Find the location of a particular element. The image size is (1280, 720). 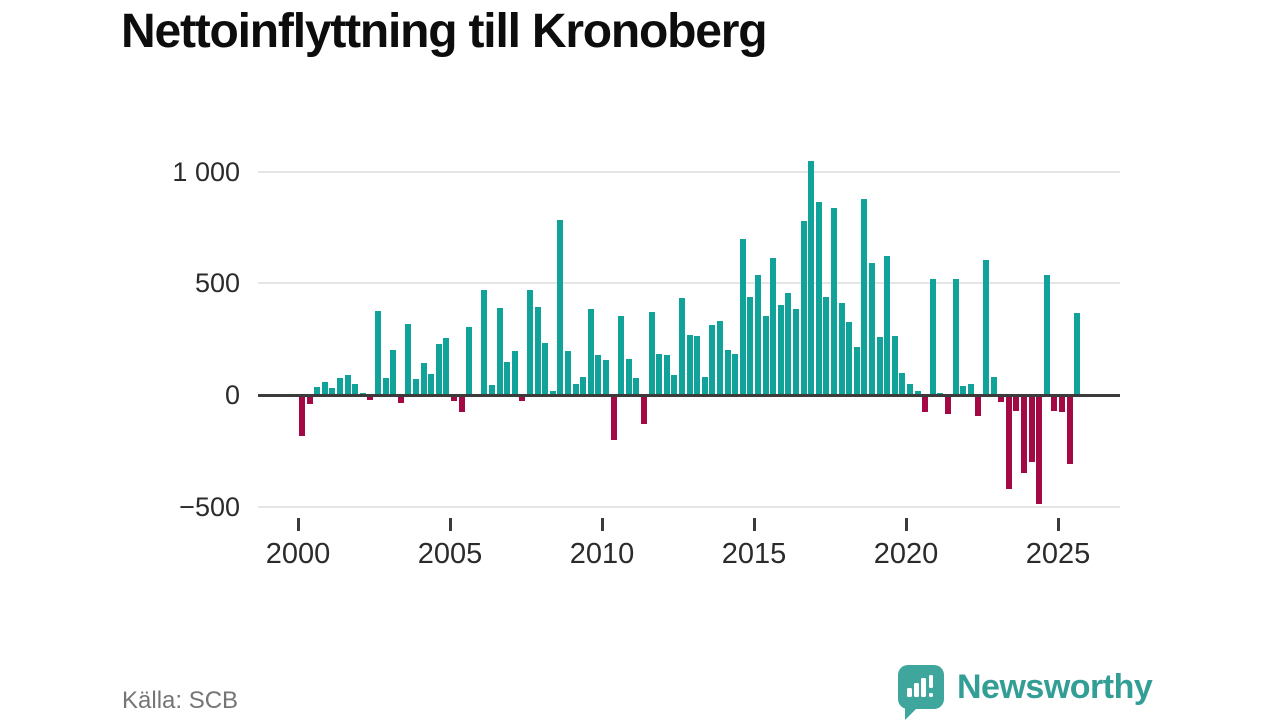

bar-2015-q4 is located at coordinates (780, 349).